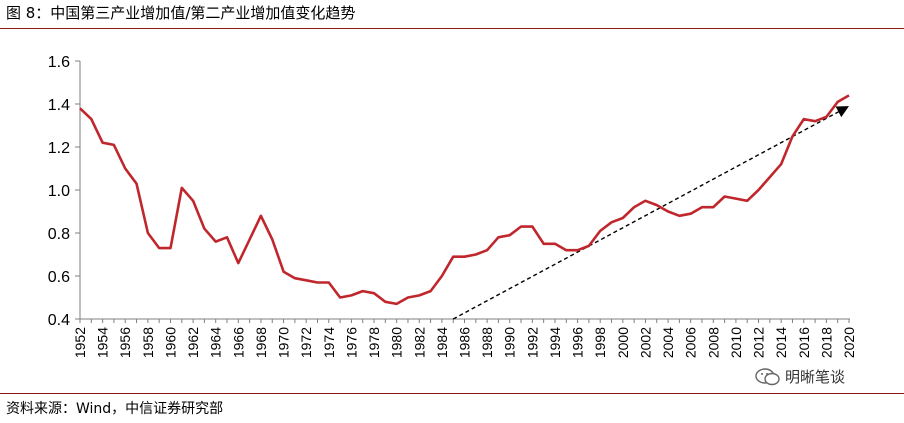 This screenshot has width=904, height=423. What do you see at coordinates (374, 342) in the screenshot?
I see `x-tick-label: 1978` at bounding box center [374, 342].